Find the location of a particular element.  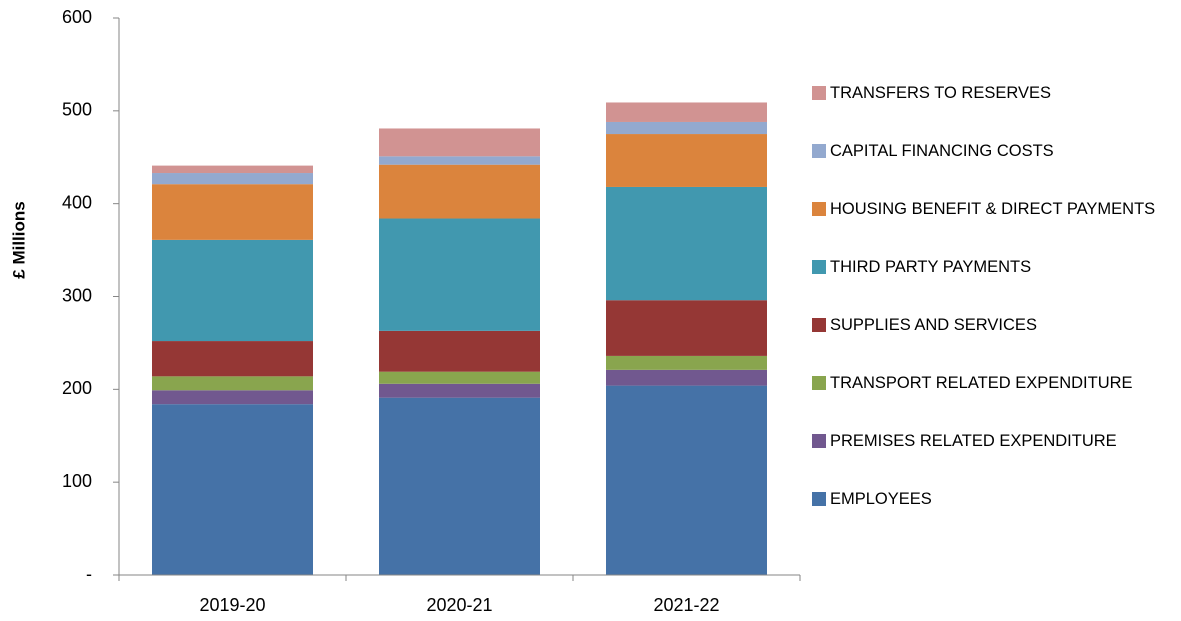

legend-label: SUPPLIES AND SERVICES is located at coordinates (933, 325).